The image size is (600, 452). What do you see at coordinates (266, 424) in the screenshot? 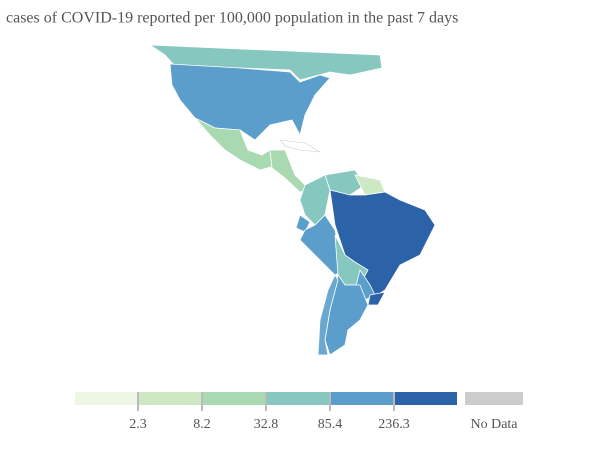
I see `legend-break-label: 32.8` at bounding box center [266, 424].